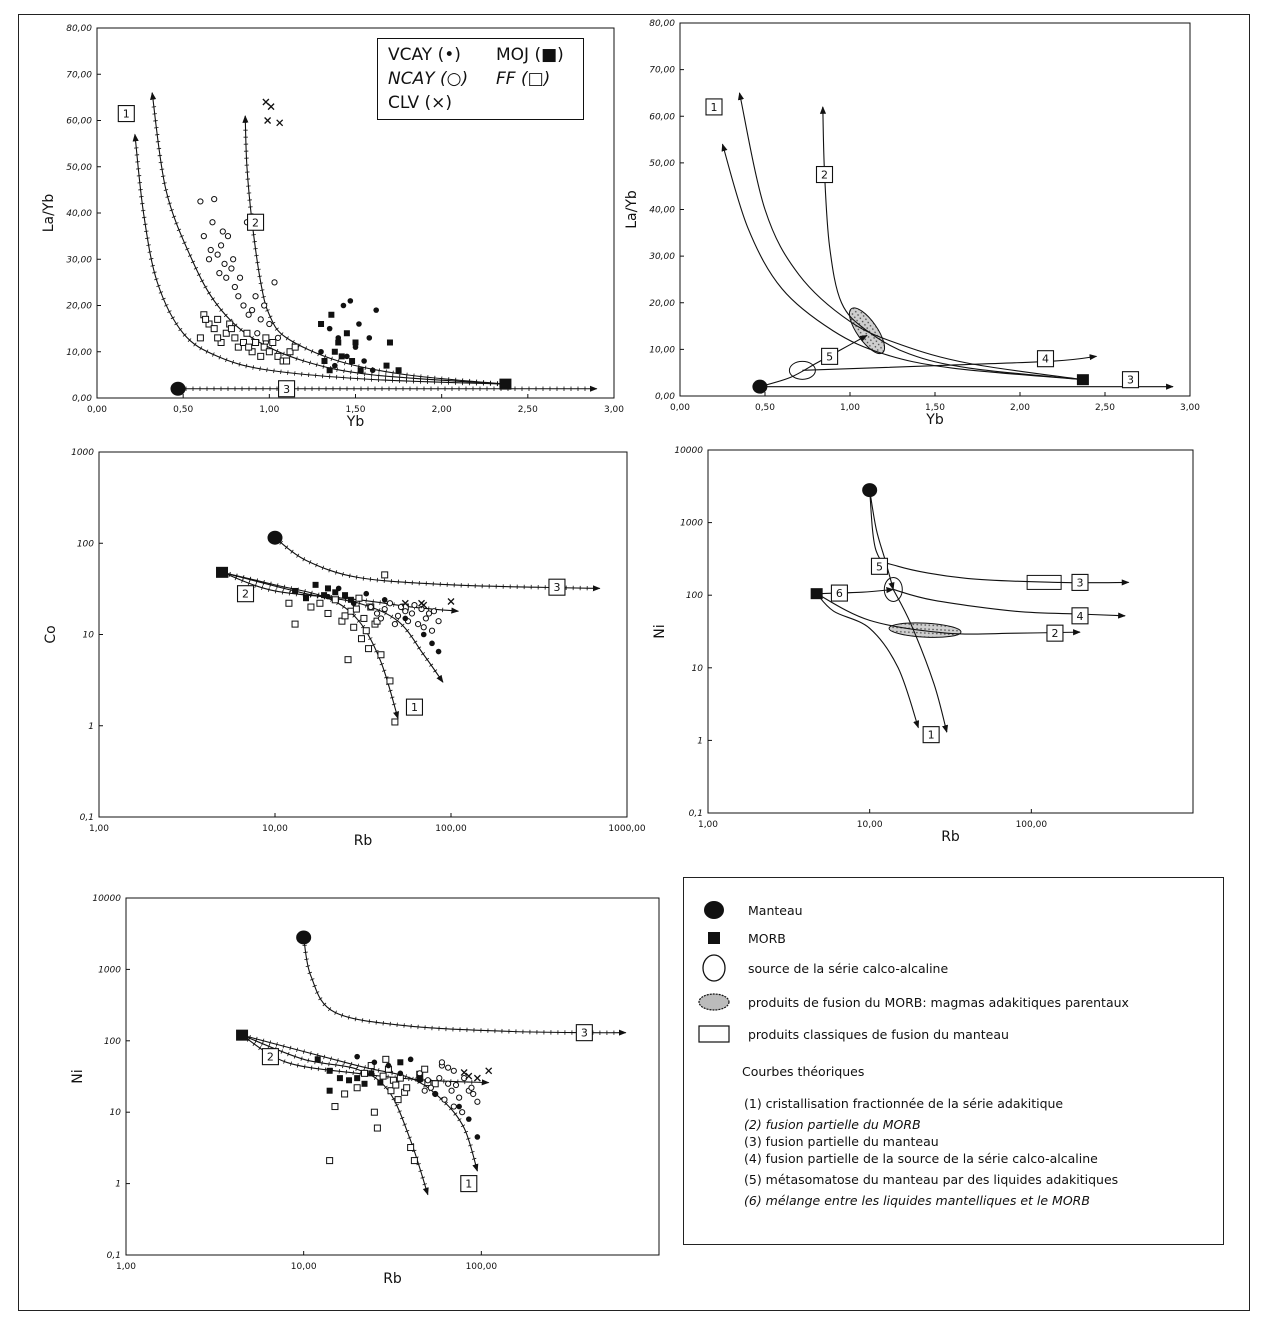  What do you see at coordinates (714, 1034) in the screenshot?
I see `open-rectangle-icon` at bounding box center [714, 1034].